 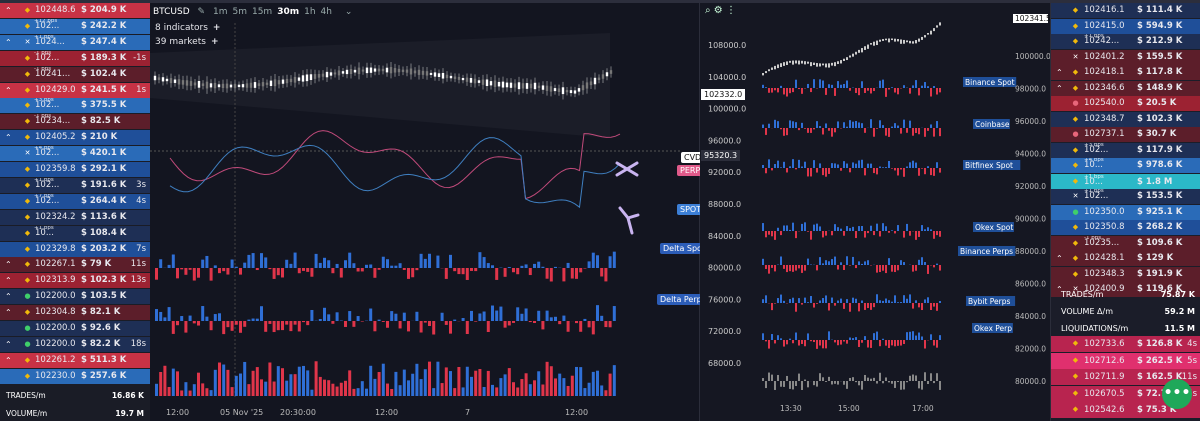 I want to click on chevron-down-icon: ⌄, so click(x=348, y=12).